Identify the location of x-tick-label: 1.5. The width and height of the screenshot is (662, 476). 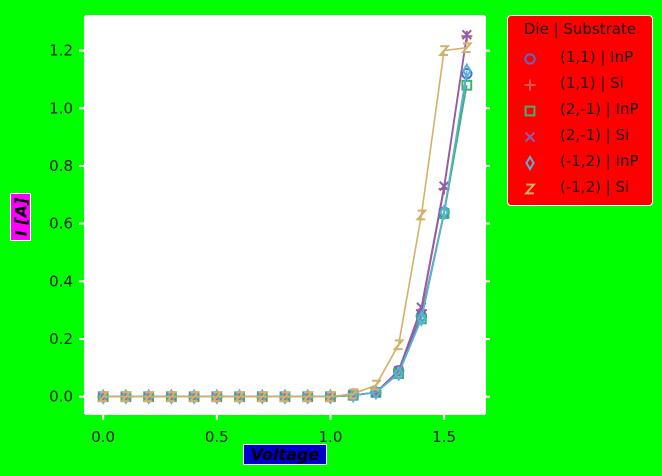
(444, 437).